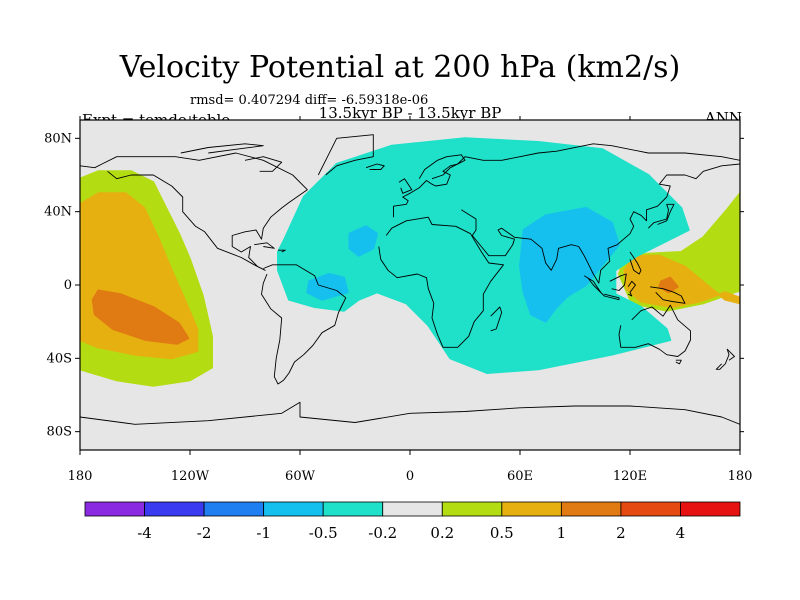 The height and width of the screenshot is (600, 800). I want to click on stats-label: rmsd= 0.407294 diff= -6.59318e-06, so click(309, 100).